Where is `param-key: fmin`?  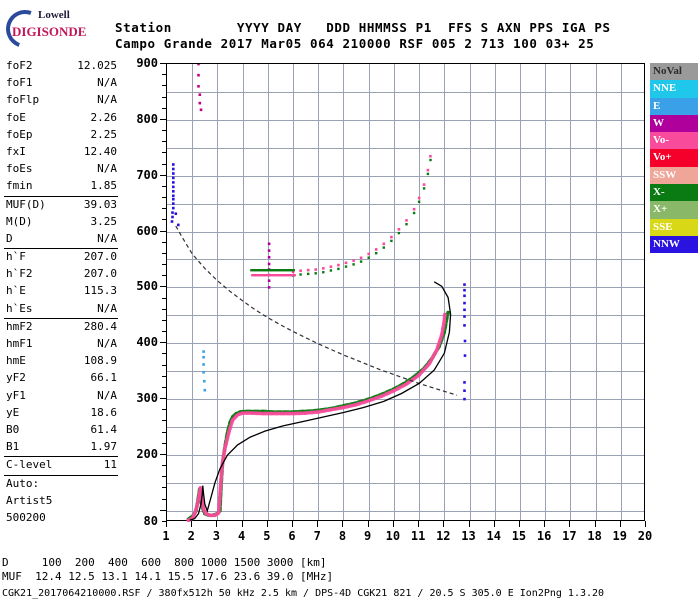
param-key: fmin is located at coordinates (19, 186).